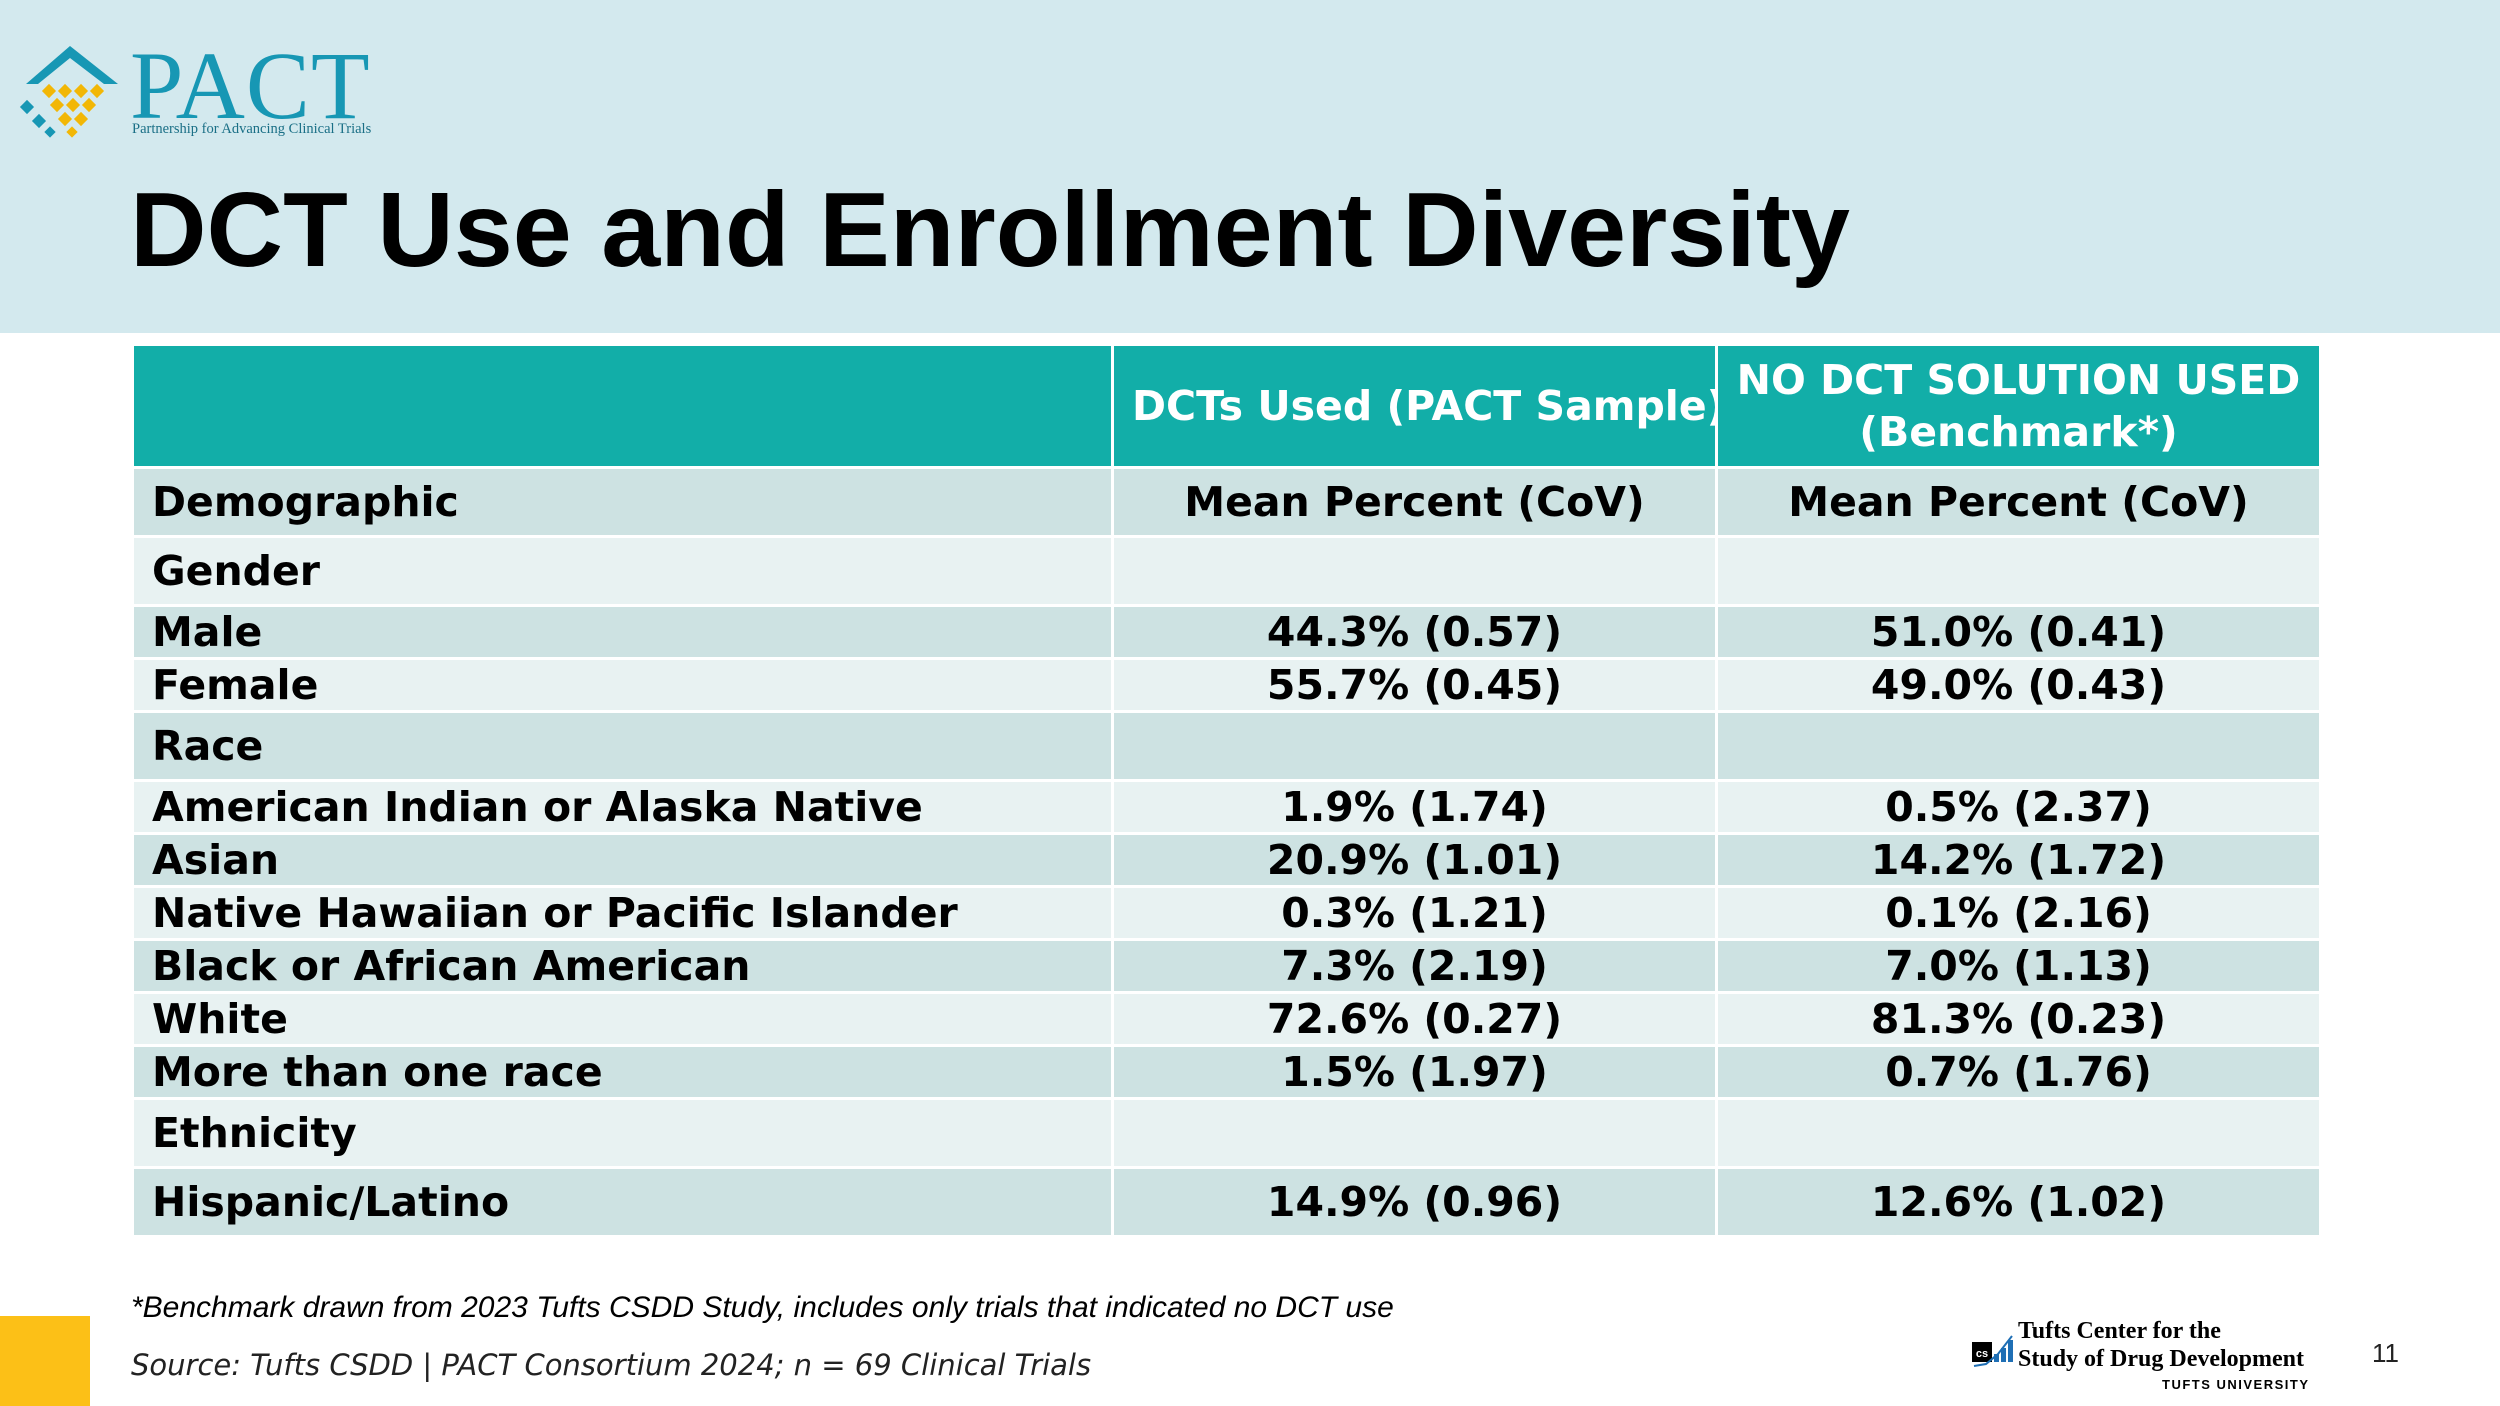  I want to click on row-label: Asian, so click(622, 860).